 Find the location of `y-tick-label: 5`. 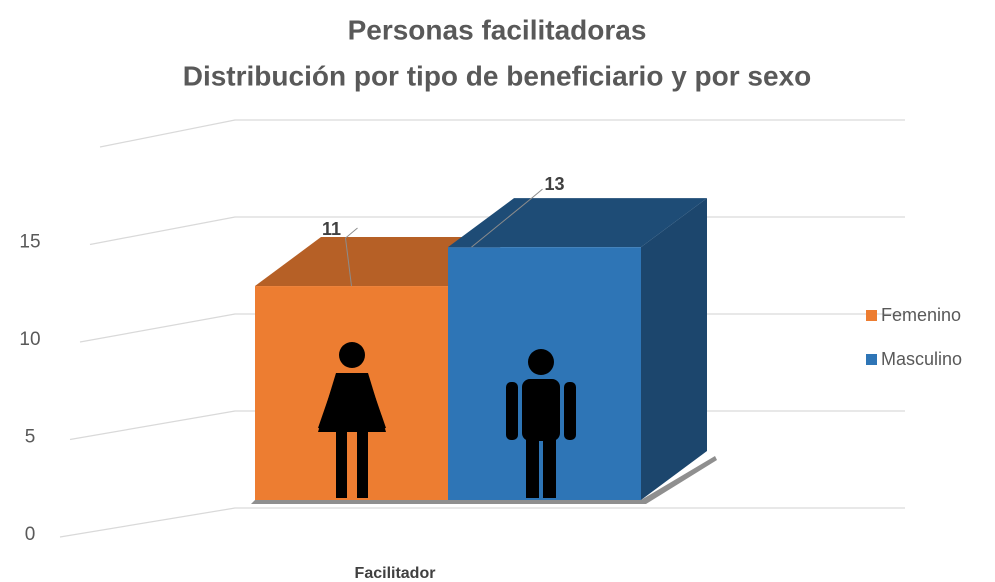

y-tick-label: 5 is located at coordinates (30, 437).